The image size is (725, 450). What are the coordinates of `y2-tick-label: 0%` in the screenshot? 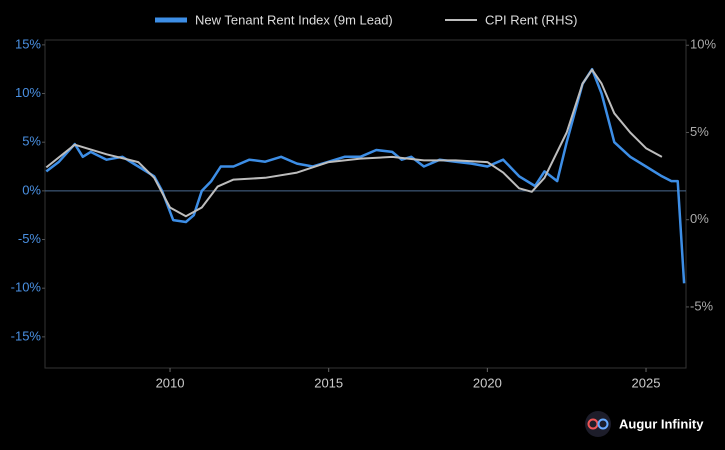 It's located at (699, 218).